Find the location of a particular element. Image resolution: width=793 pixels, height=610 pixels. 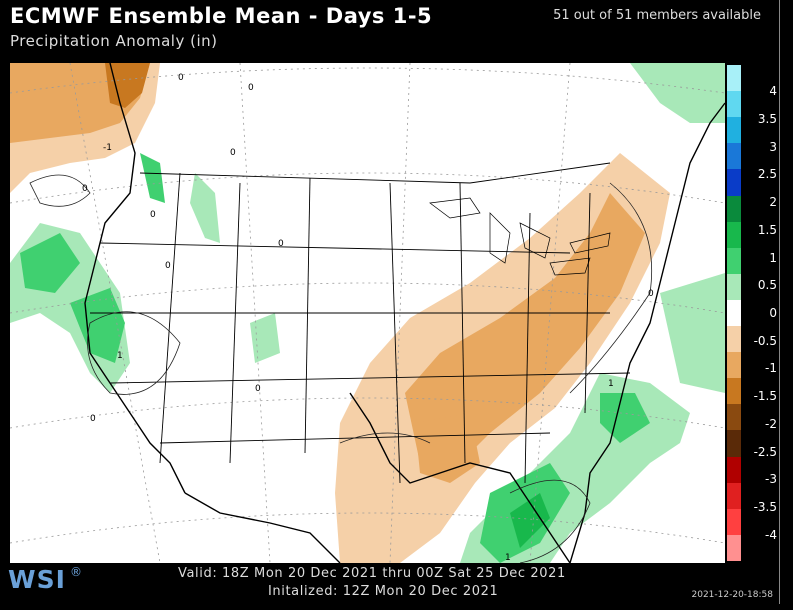

legend-label: 1 is located at coordinates (773, 257).